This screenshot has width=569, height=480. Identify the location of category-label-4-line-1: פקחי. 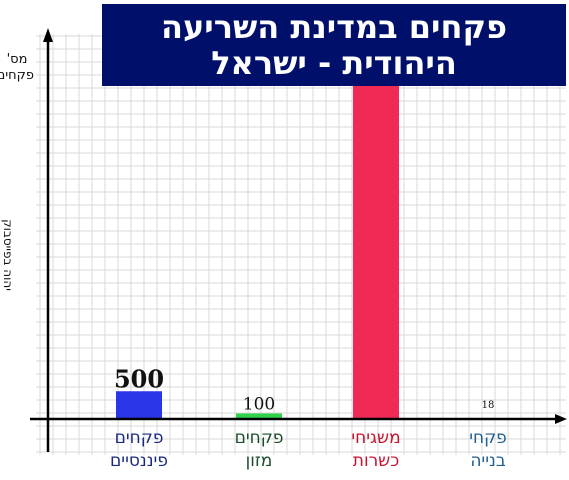
(488, 438).